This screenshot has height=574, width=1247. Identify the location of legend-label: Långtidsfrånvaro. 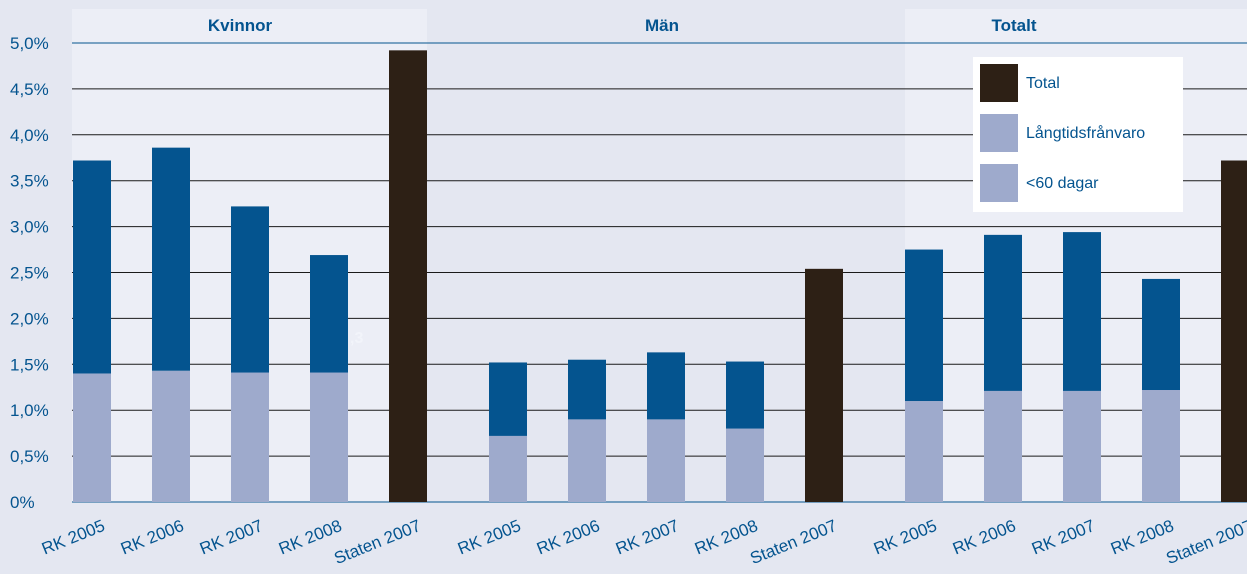
(1085, 133).